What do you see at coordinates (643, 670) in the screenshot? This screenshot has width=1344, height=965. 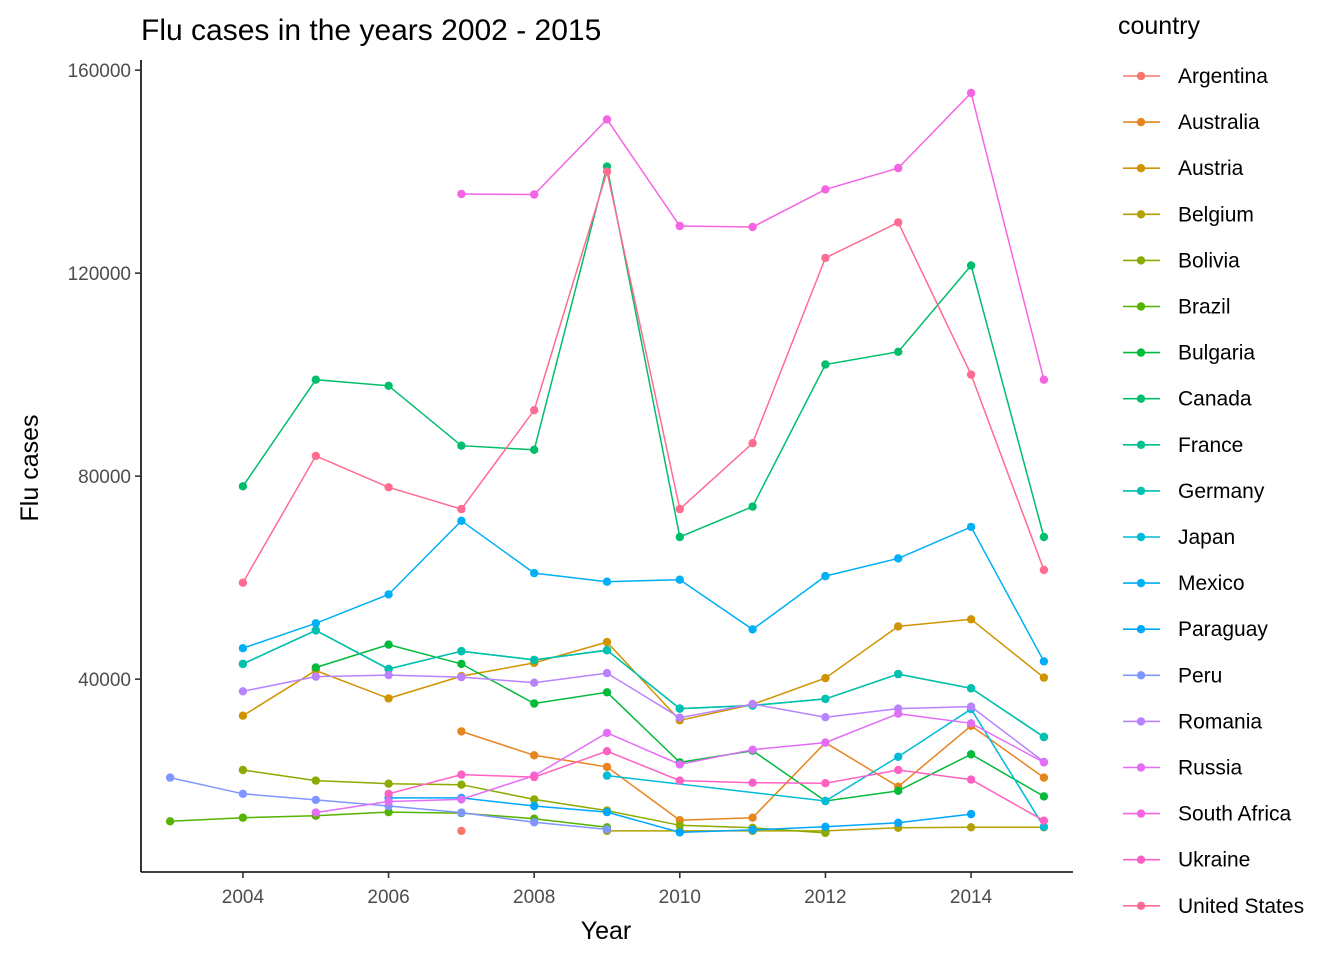 I see `series-line-austria` at bounding box center [643, 670].